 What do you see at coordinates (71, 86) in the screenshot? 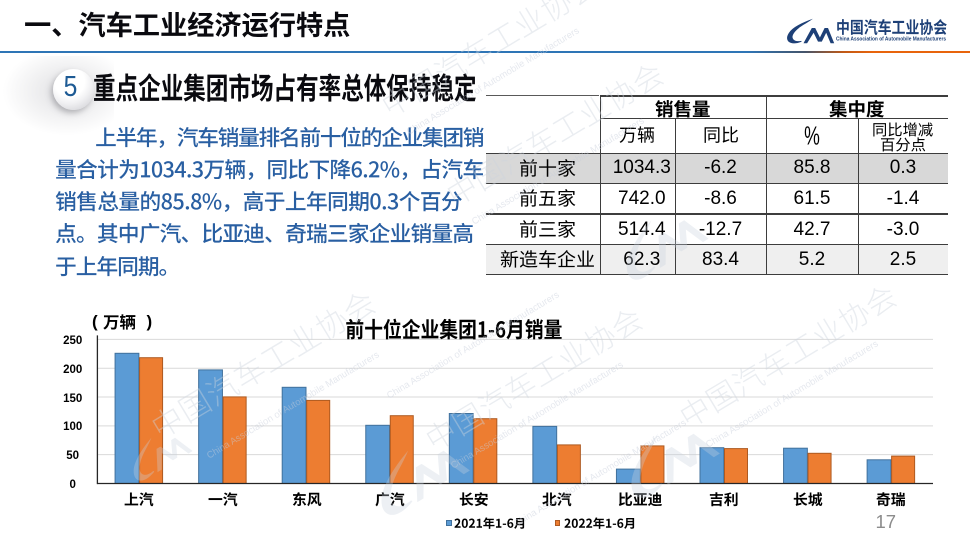
I see `svg-text: 5` at bounding box center [71, 86].